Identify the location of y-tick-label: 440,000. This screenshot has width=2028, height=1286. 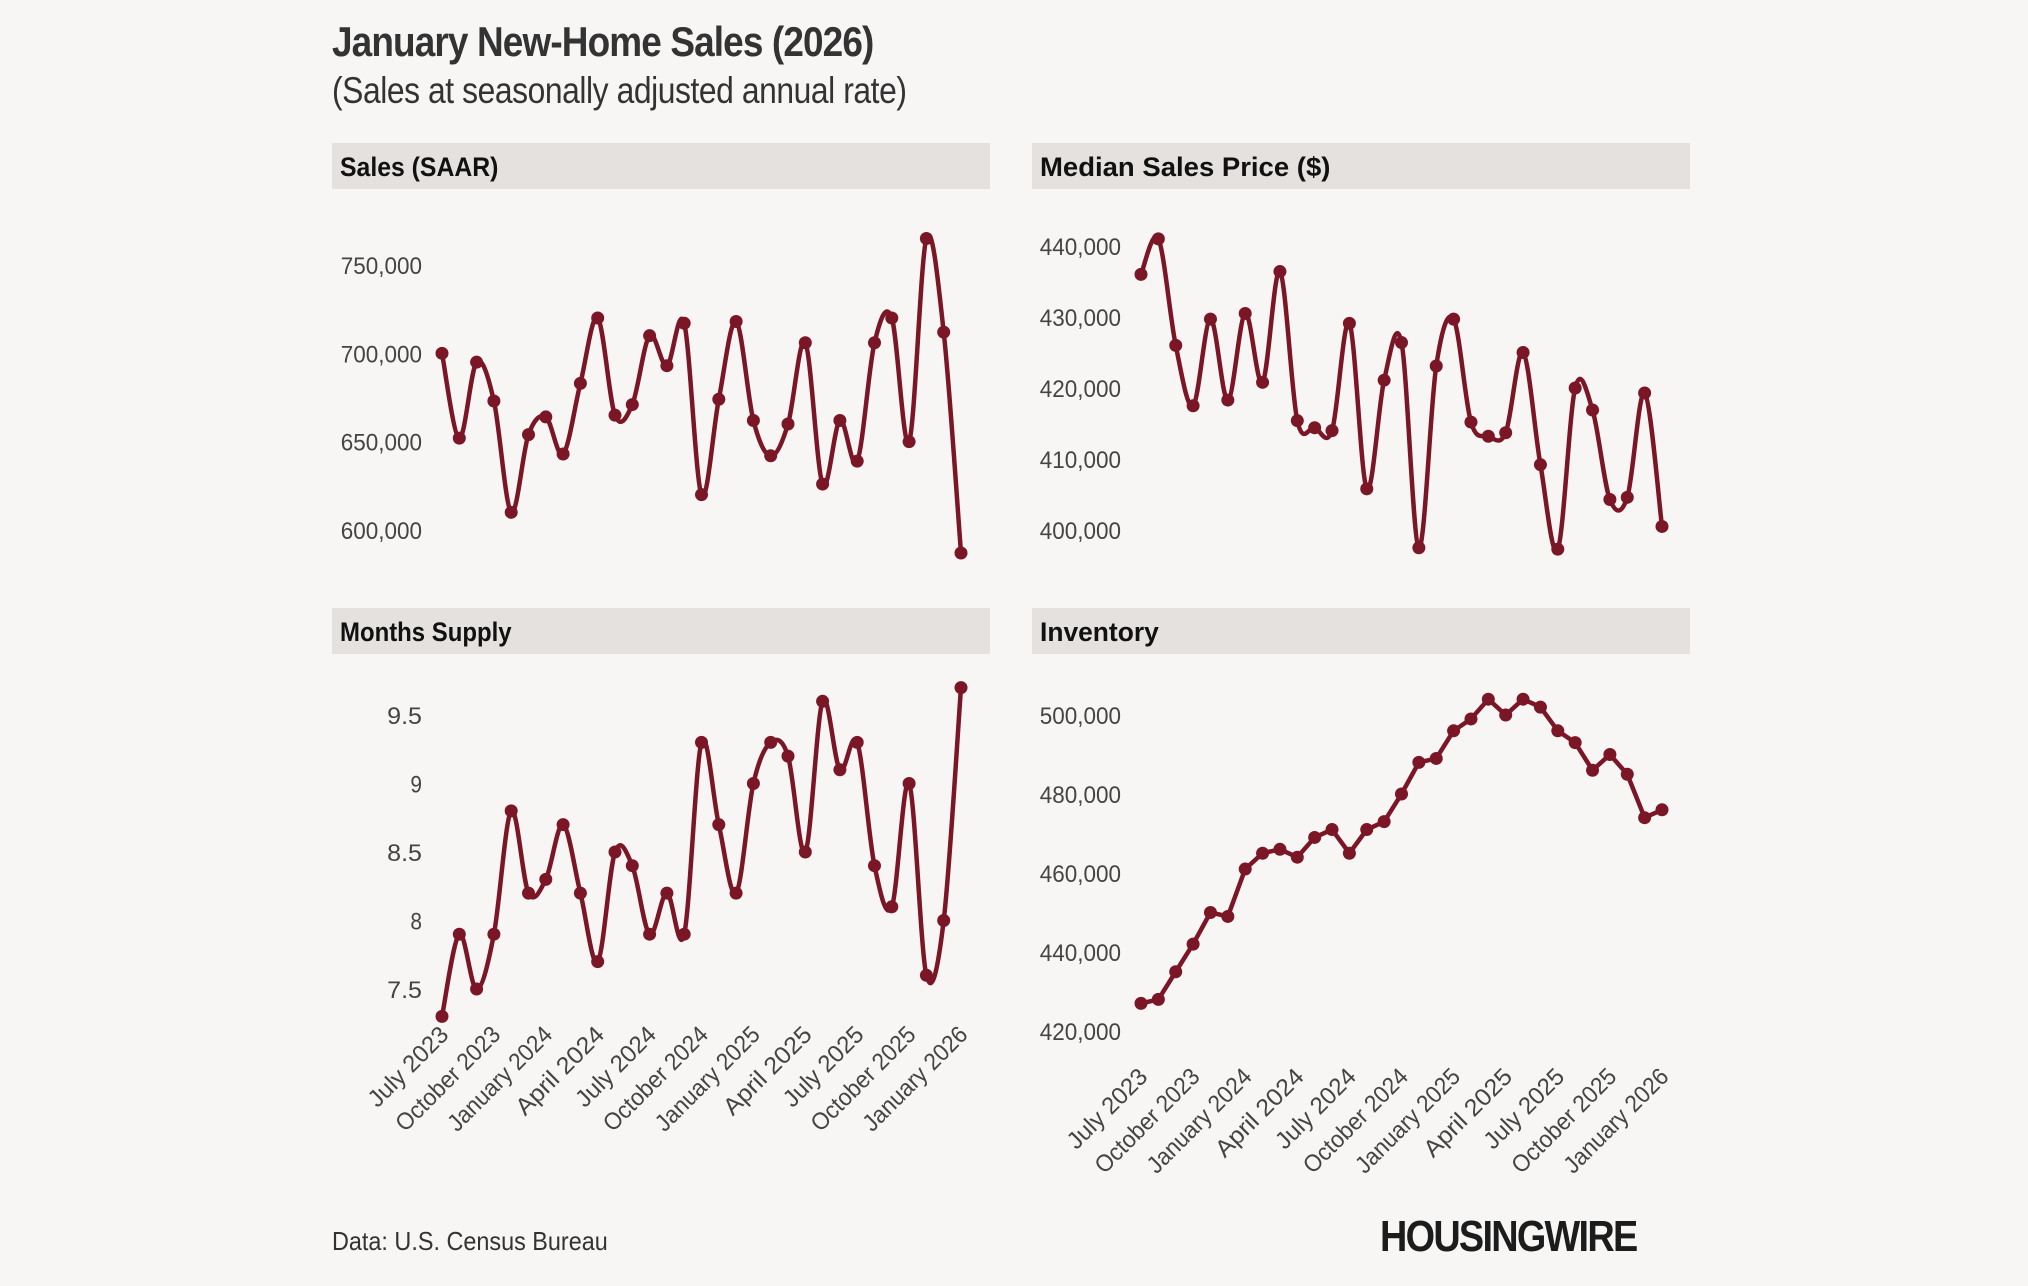
(1080, 953).